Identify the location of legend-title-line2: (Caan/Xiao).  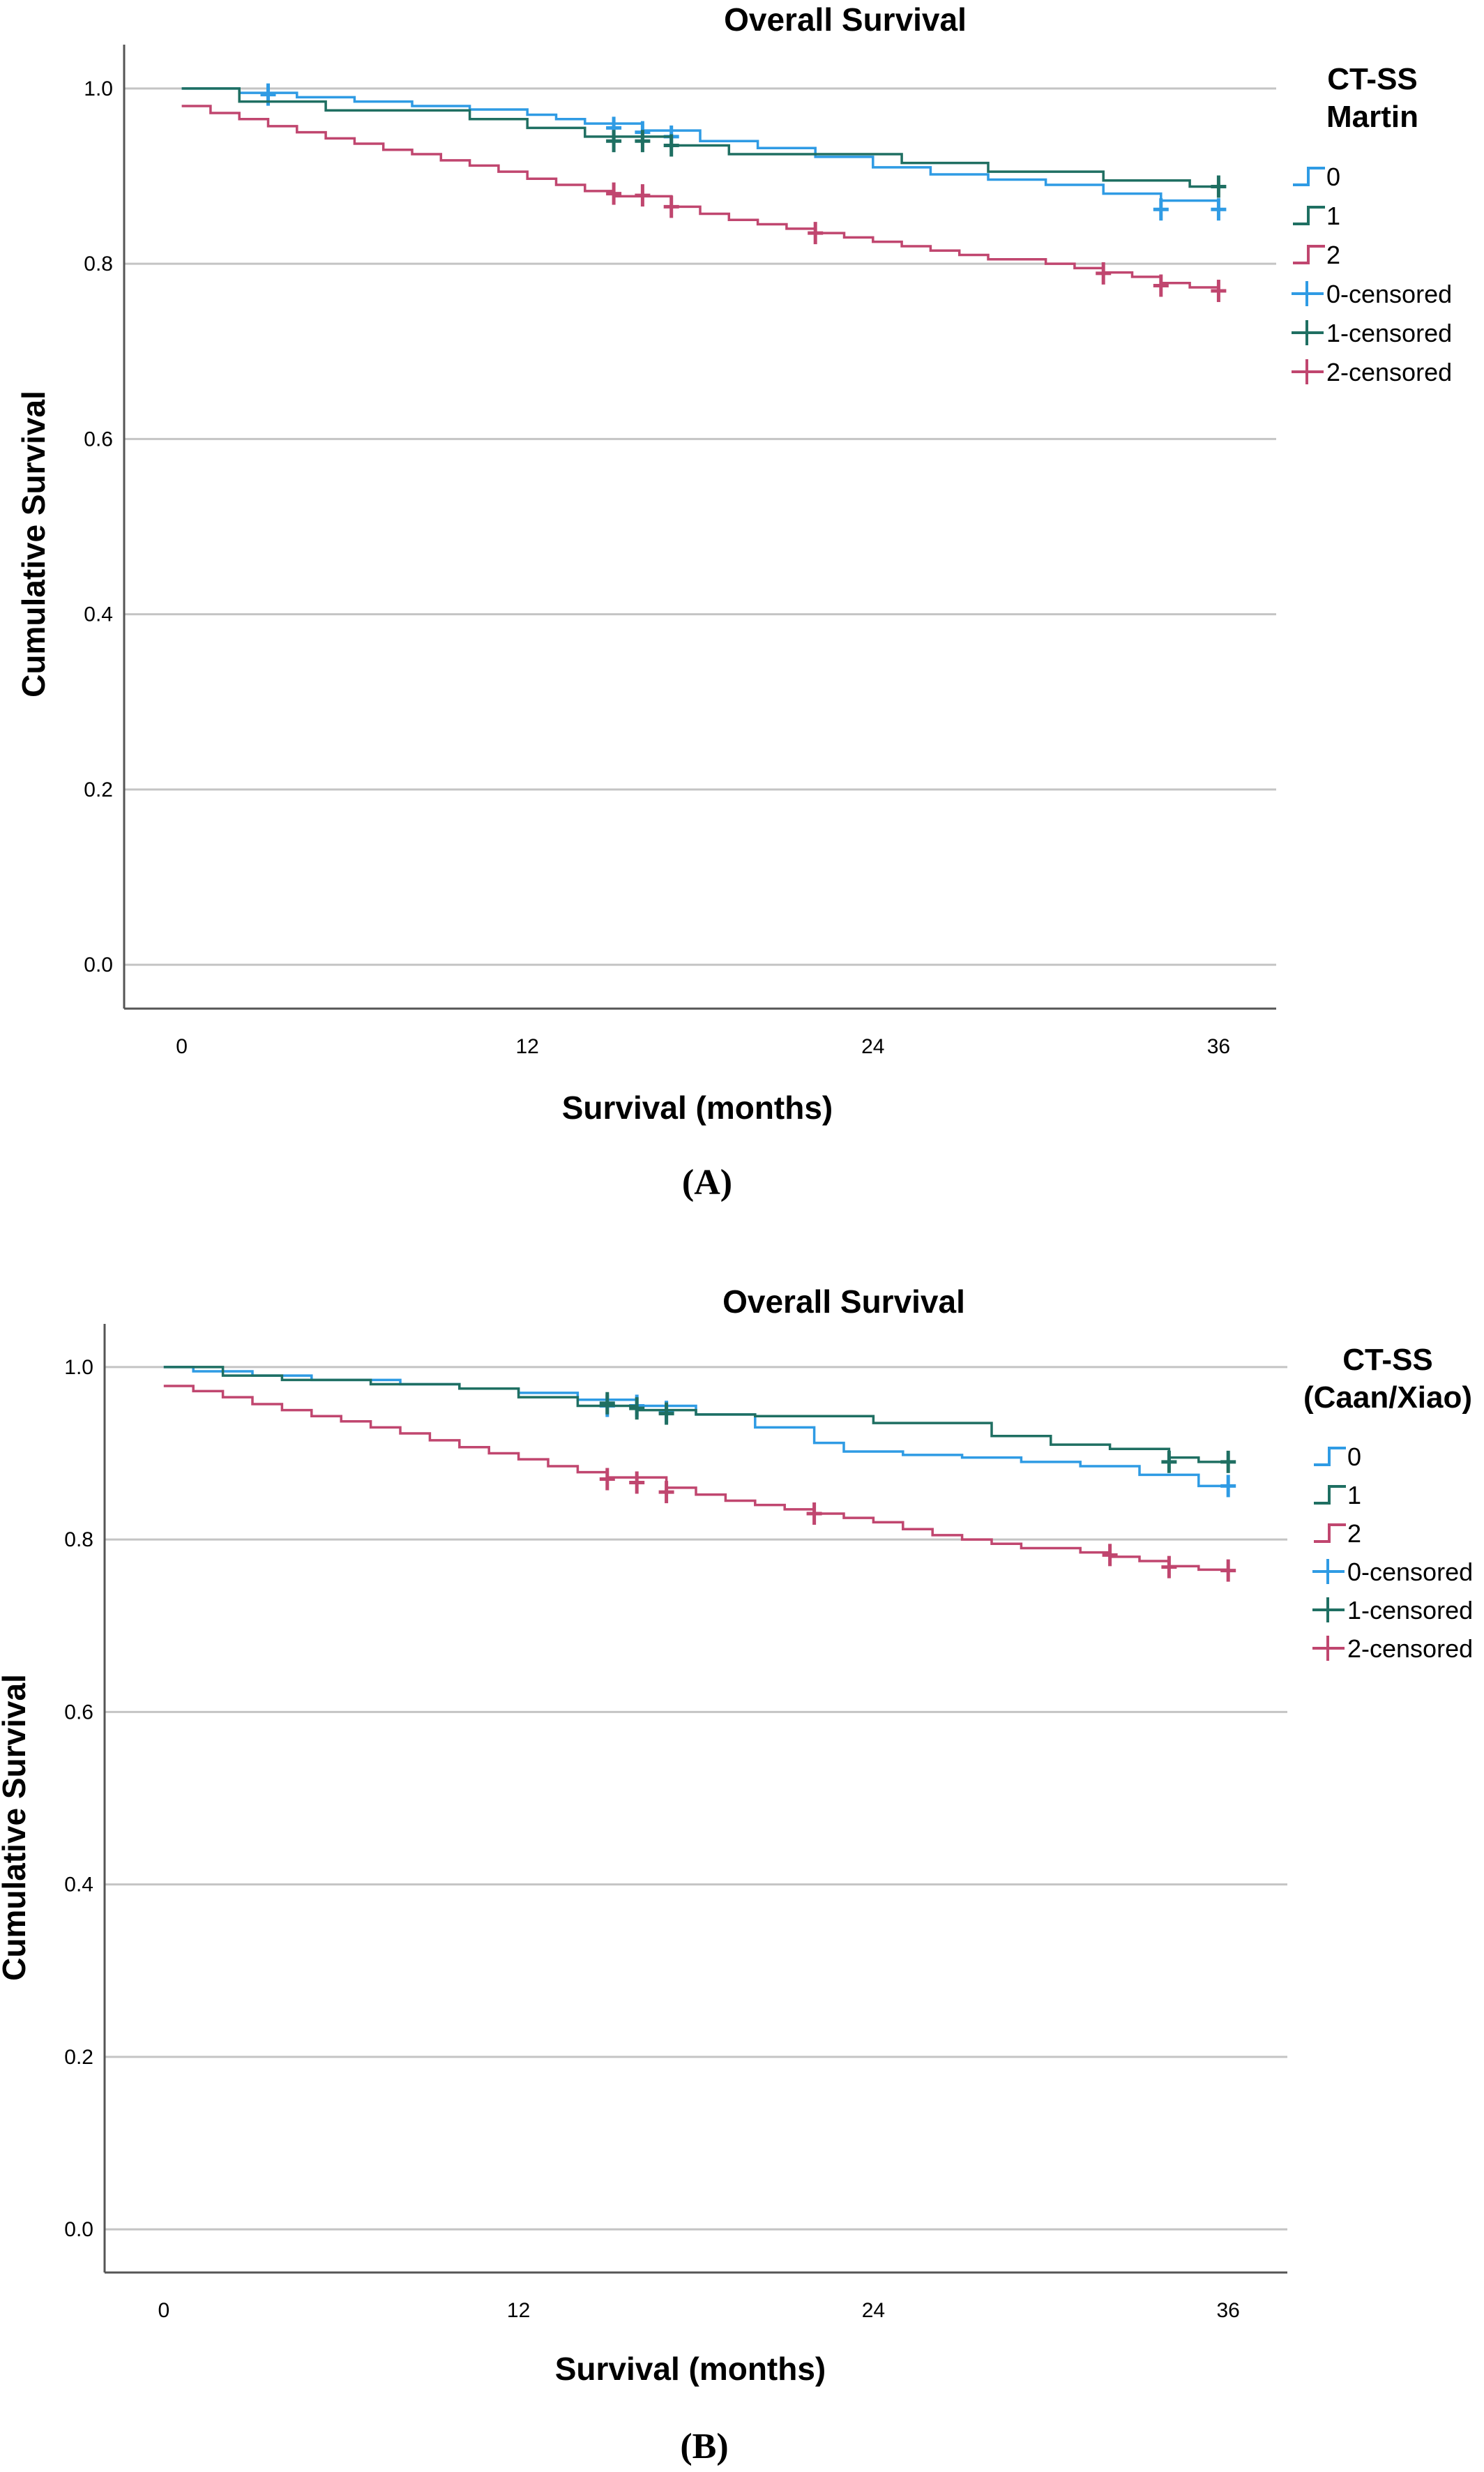
(1387, 1397).